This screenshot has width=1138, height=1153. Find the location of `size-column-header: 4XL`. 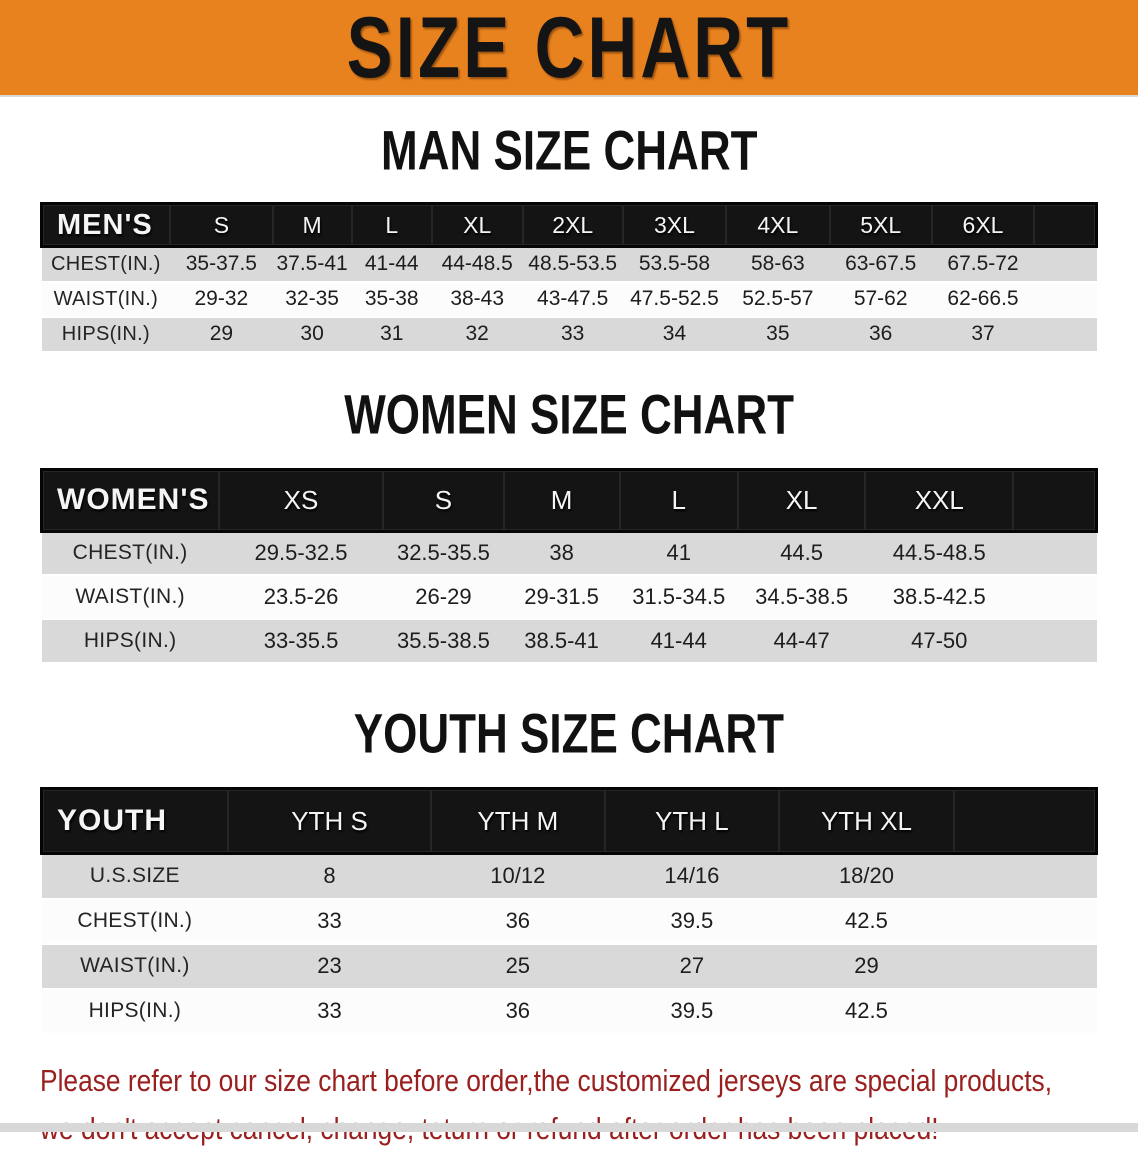

size-column-header: 4XL is located at coordinates (778, 225).